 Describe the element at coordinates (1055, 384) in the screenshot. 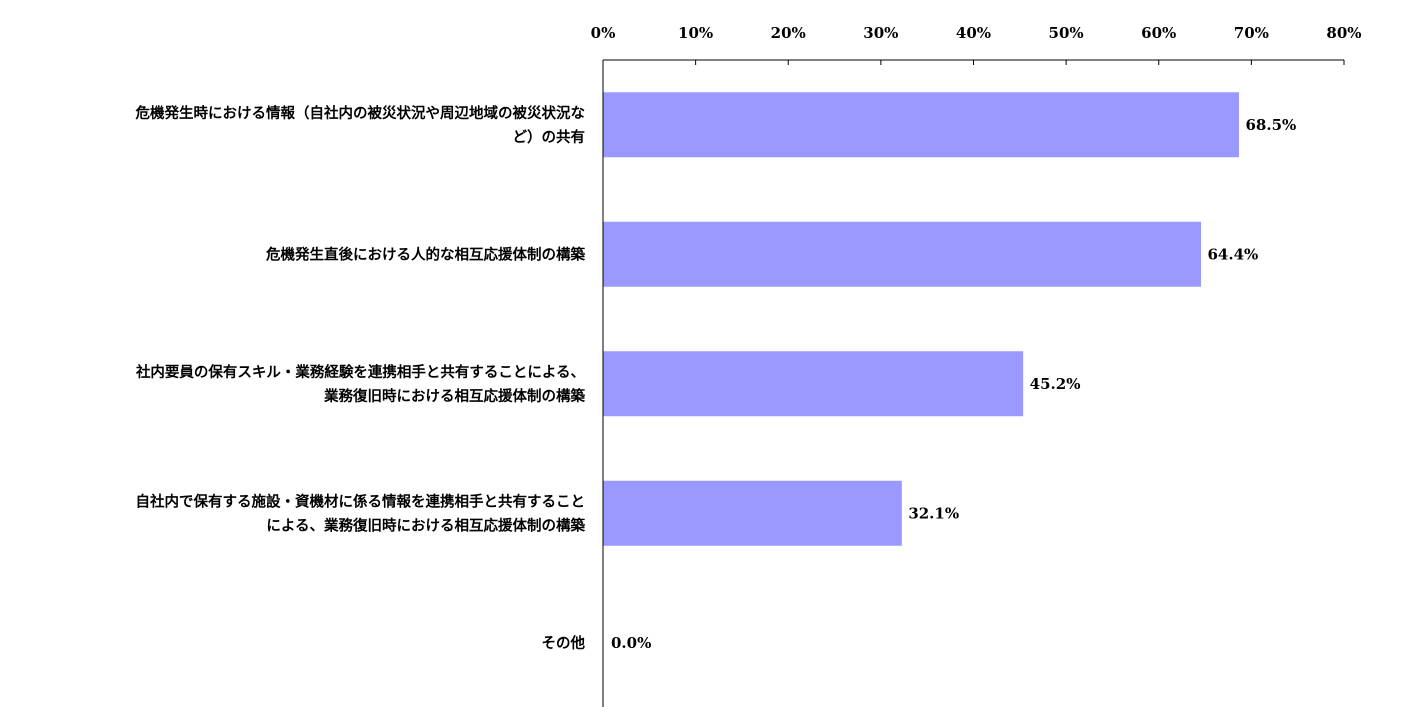

I see `bar-value-label: 45.2%` at that location.